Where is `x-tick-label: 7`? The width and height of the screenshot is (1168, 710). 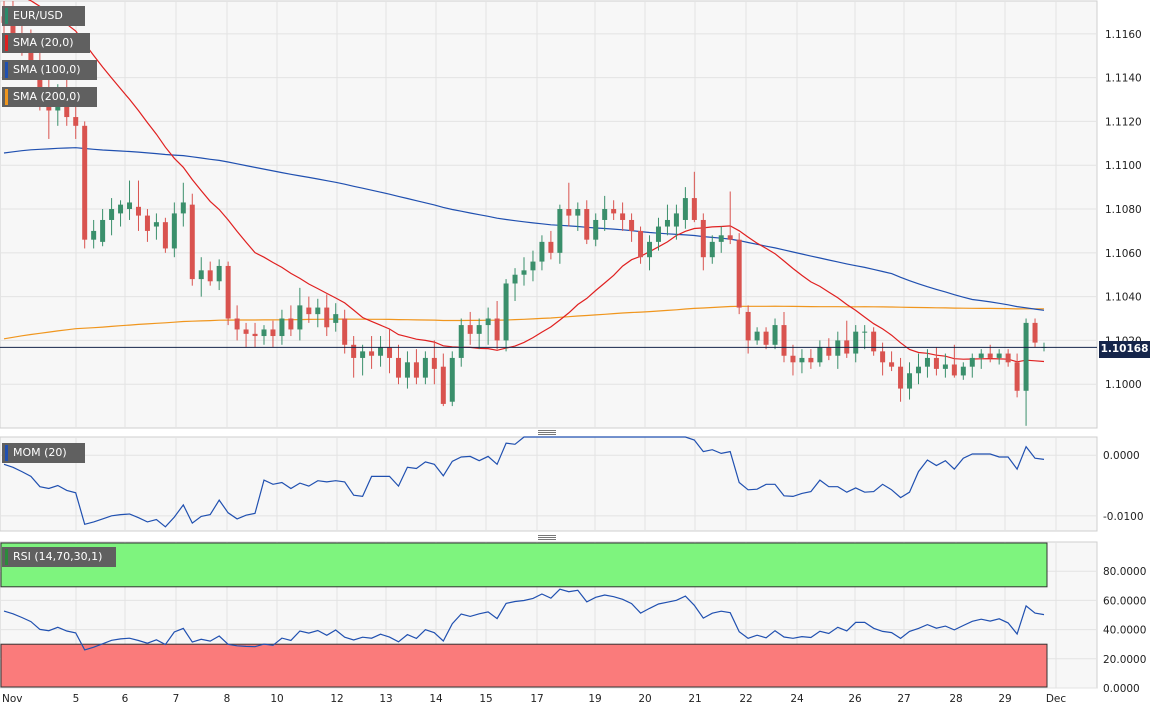
x-tick-label: 7 is located at coordinates (176, 699).